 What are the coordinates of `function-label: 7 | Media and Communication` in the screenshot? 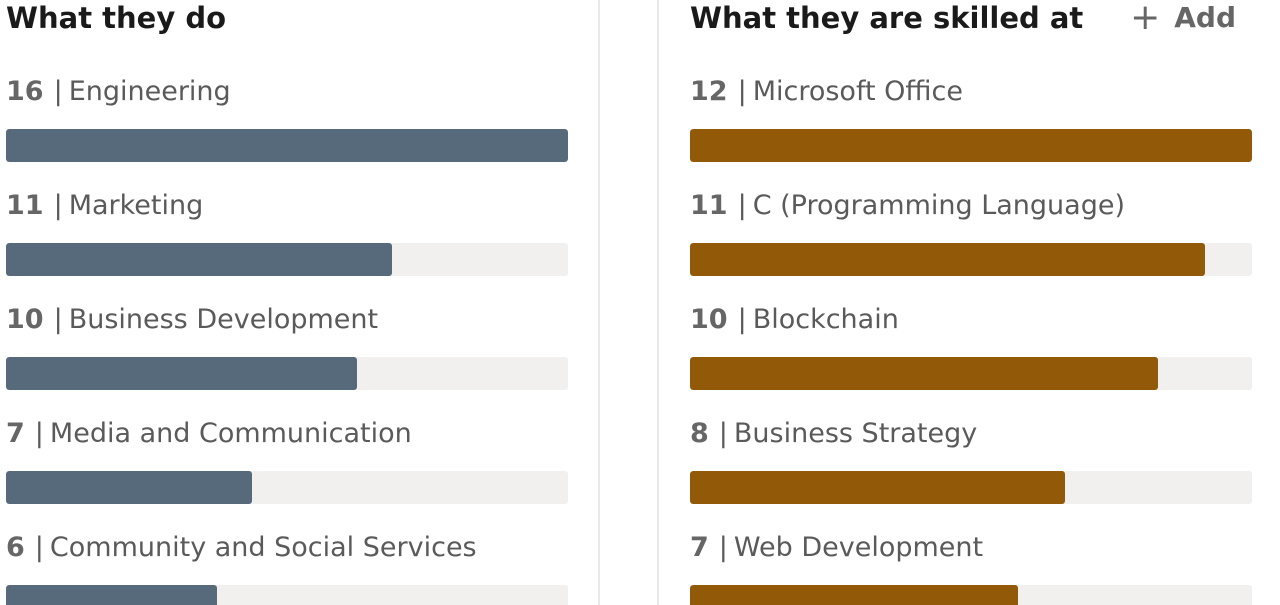 It's located at (209, 434).